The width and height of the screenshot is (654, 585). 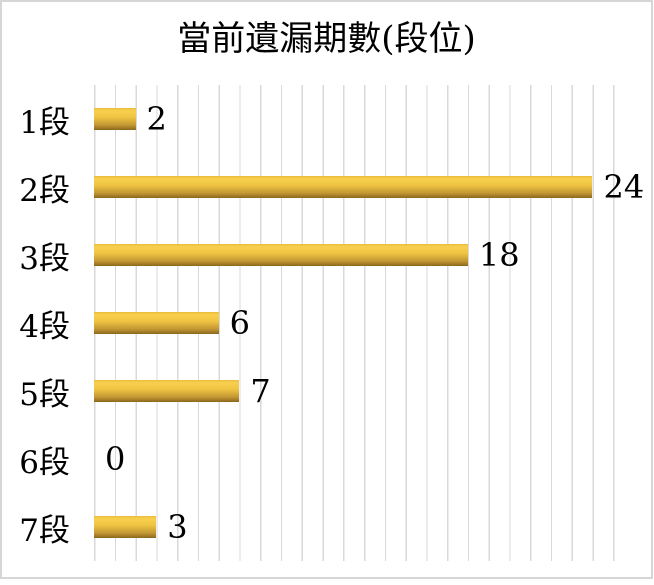 What do you see at coordinates (364, 119) in the screenshot?
I see `bar-row: 2` at bounding box center [364, 119].